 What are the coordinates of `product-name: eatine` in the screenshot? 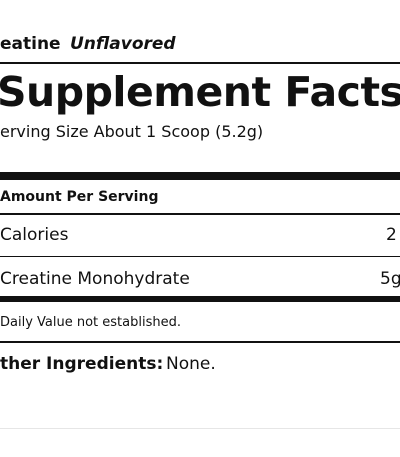 It's located at (30, 44).